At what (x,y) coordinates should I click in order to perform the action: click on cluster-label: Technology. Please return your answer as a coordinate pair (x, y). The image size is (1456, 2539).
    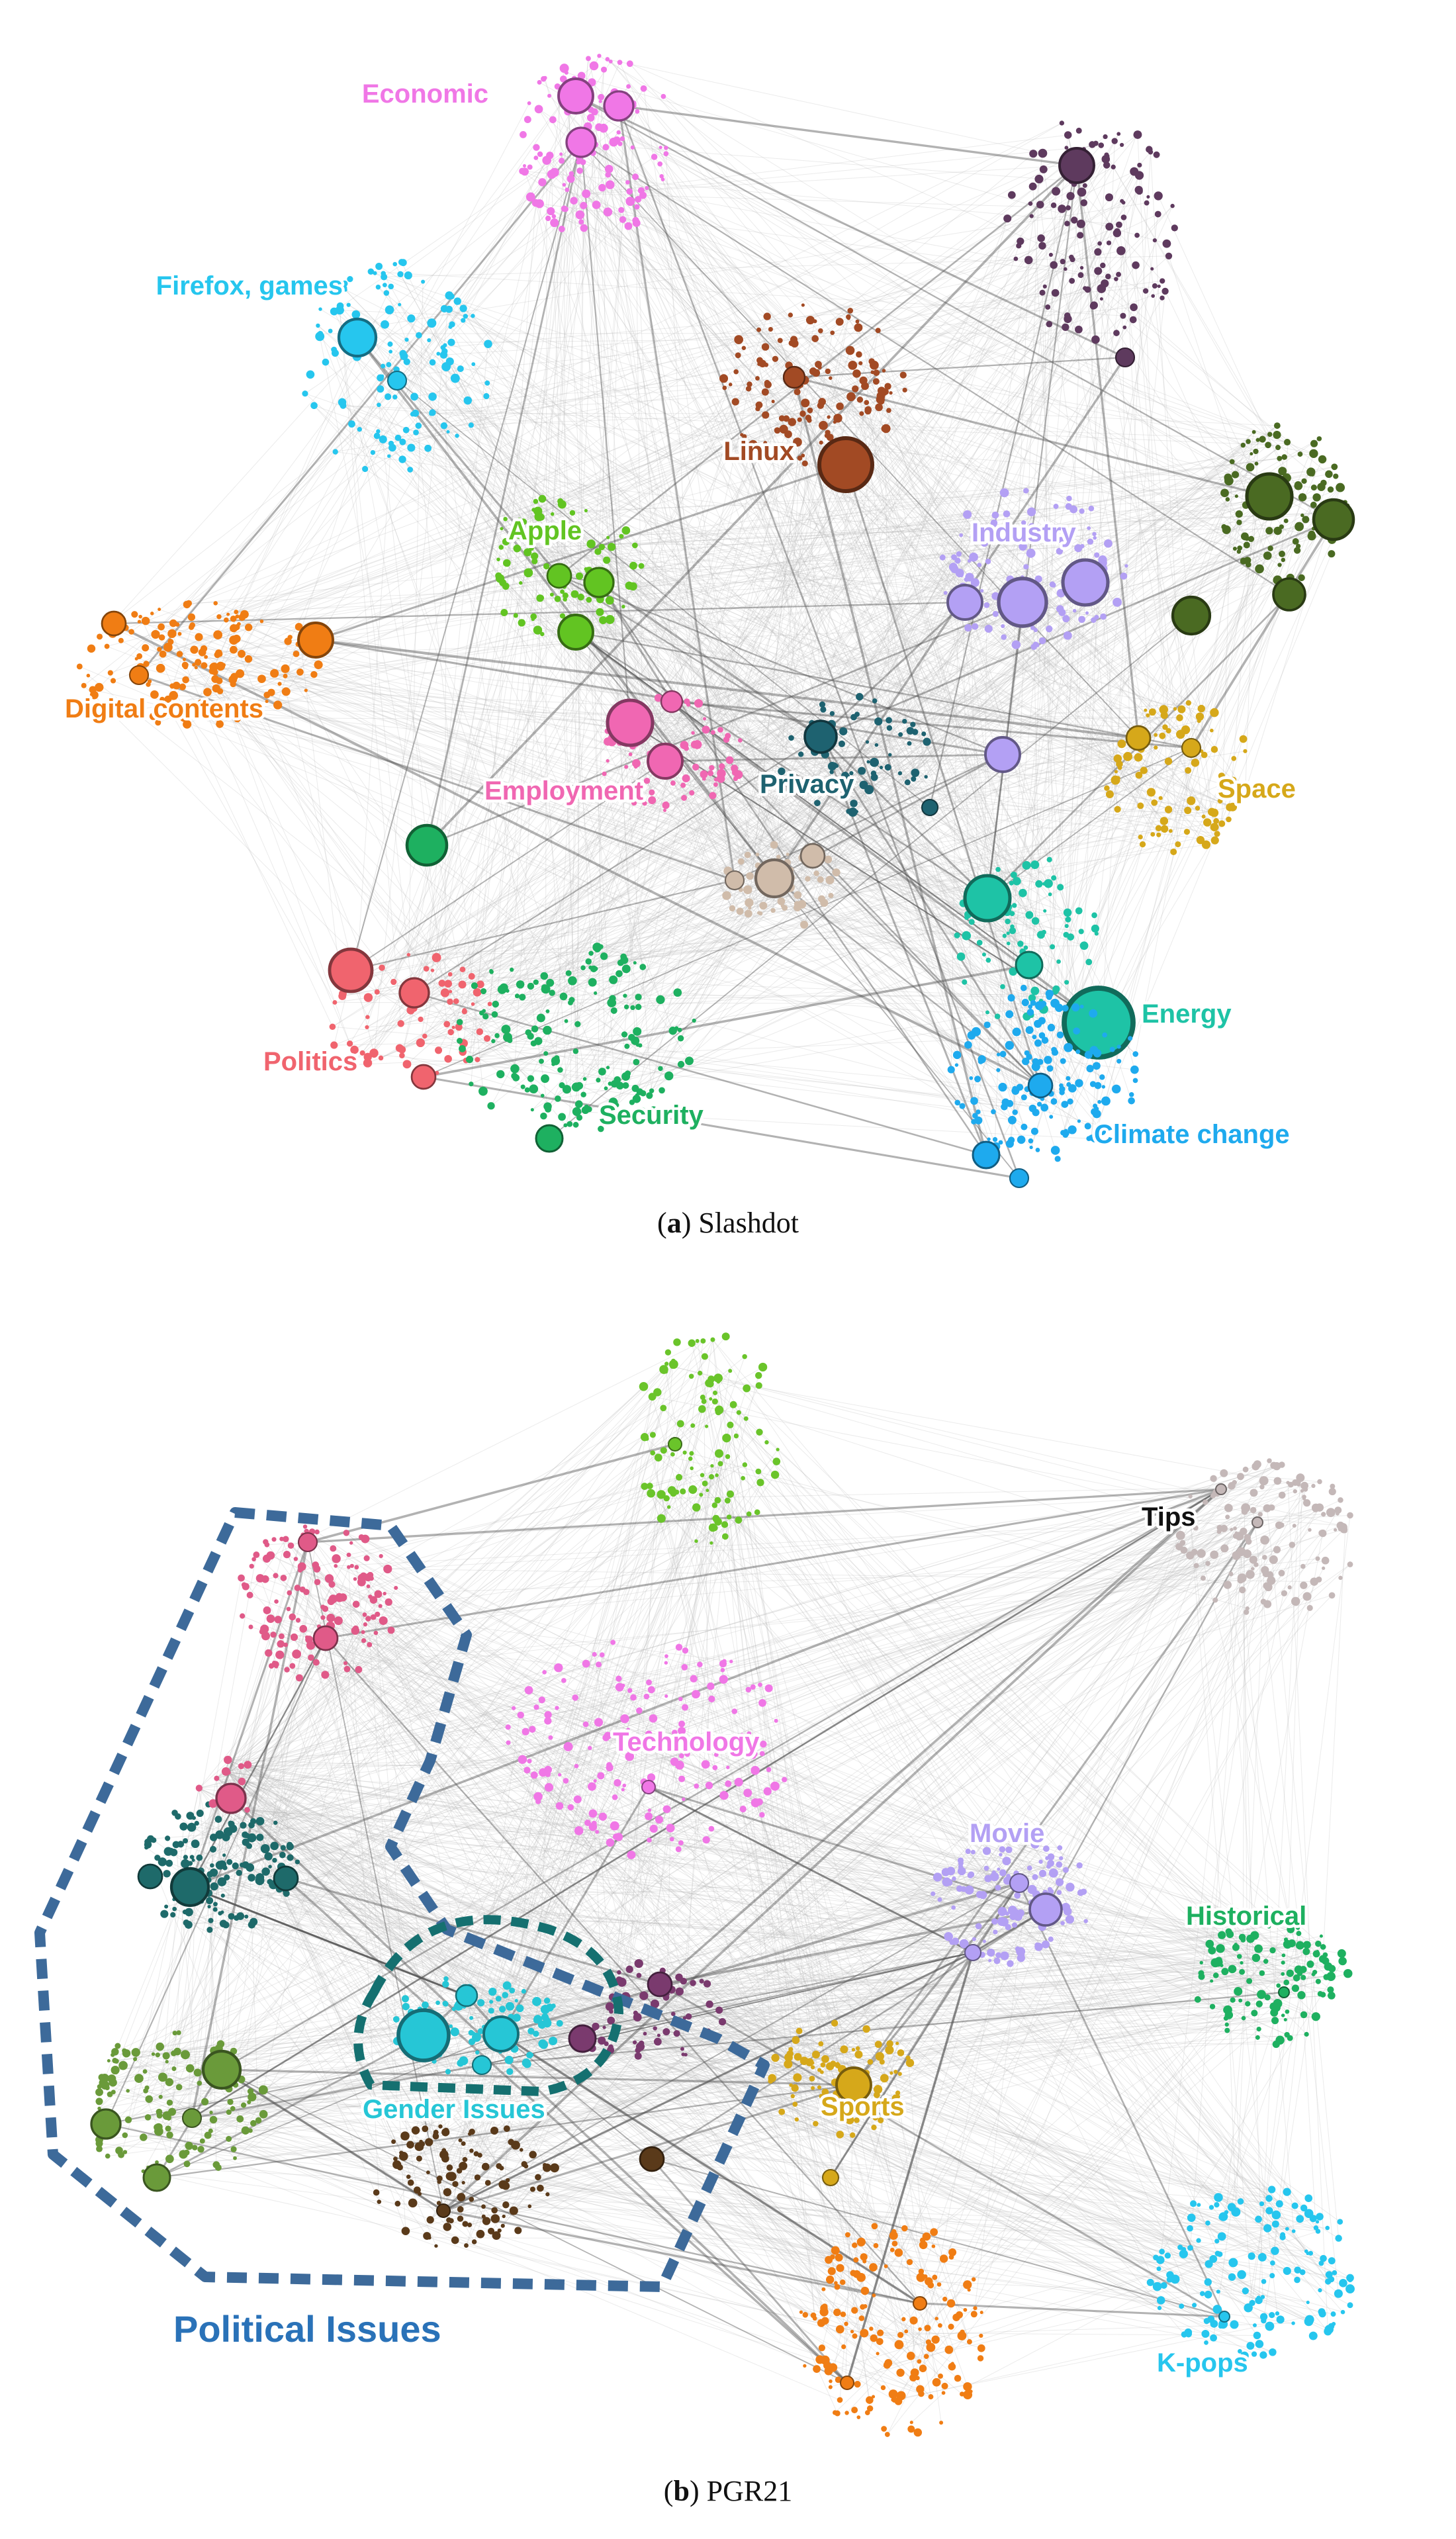
    Looking at the image, I should click on (687, 1743).